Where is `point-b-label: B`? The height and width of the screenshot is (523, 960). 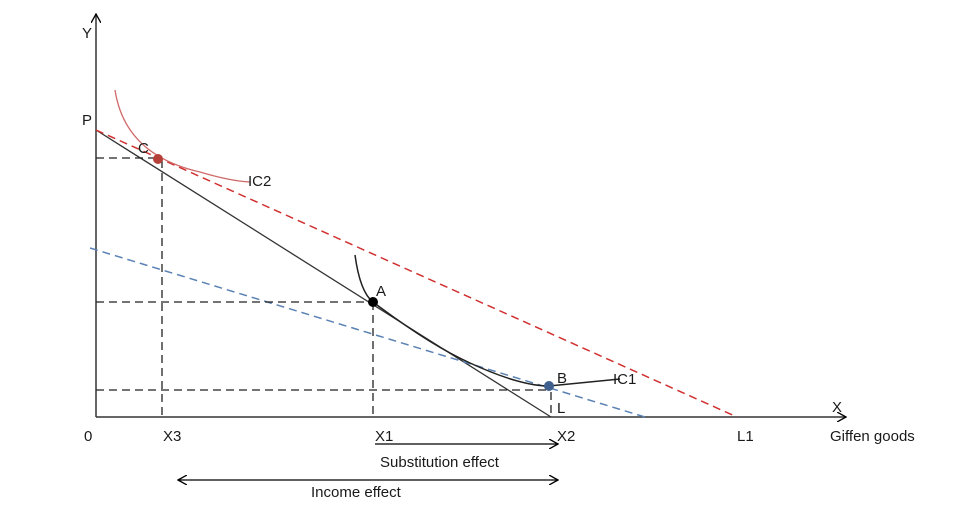 point-b-label: B is located at coordinates (562, 378).